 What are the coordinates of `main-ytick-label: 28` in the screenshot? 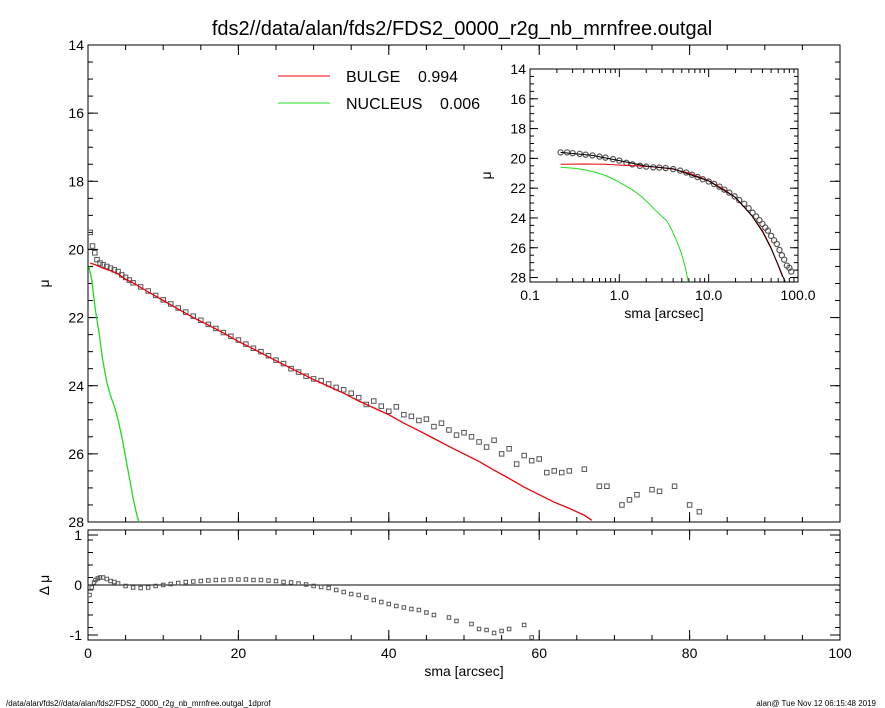 It's located at (76, 522).